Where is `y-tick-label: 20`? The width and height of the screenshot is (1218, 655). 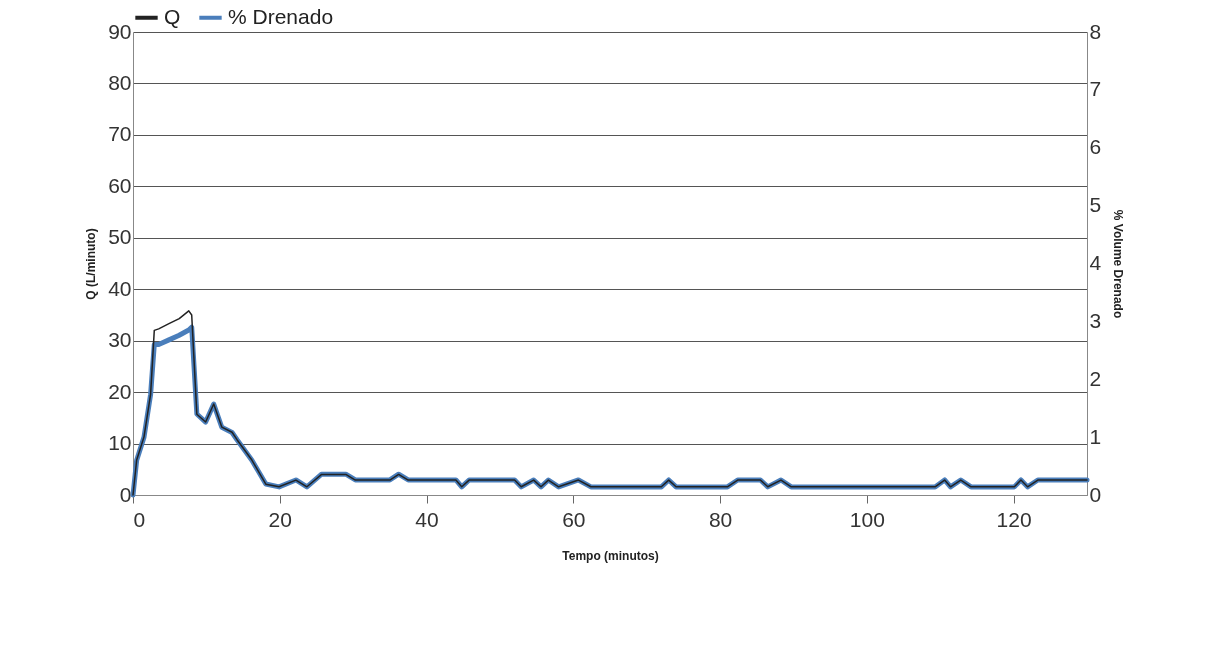
y-tick-label: 20 is located at coordinates (120, 391).